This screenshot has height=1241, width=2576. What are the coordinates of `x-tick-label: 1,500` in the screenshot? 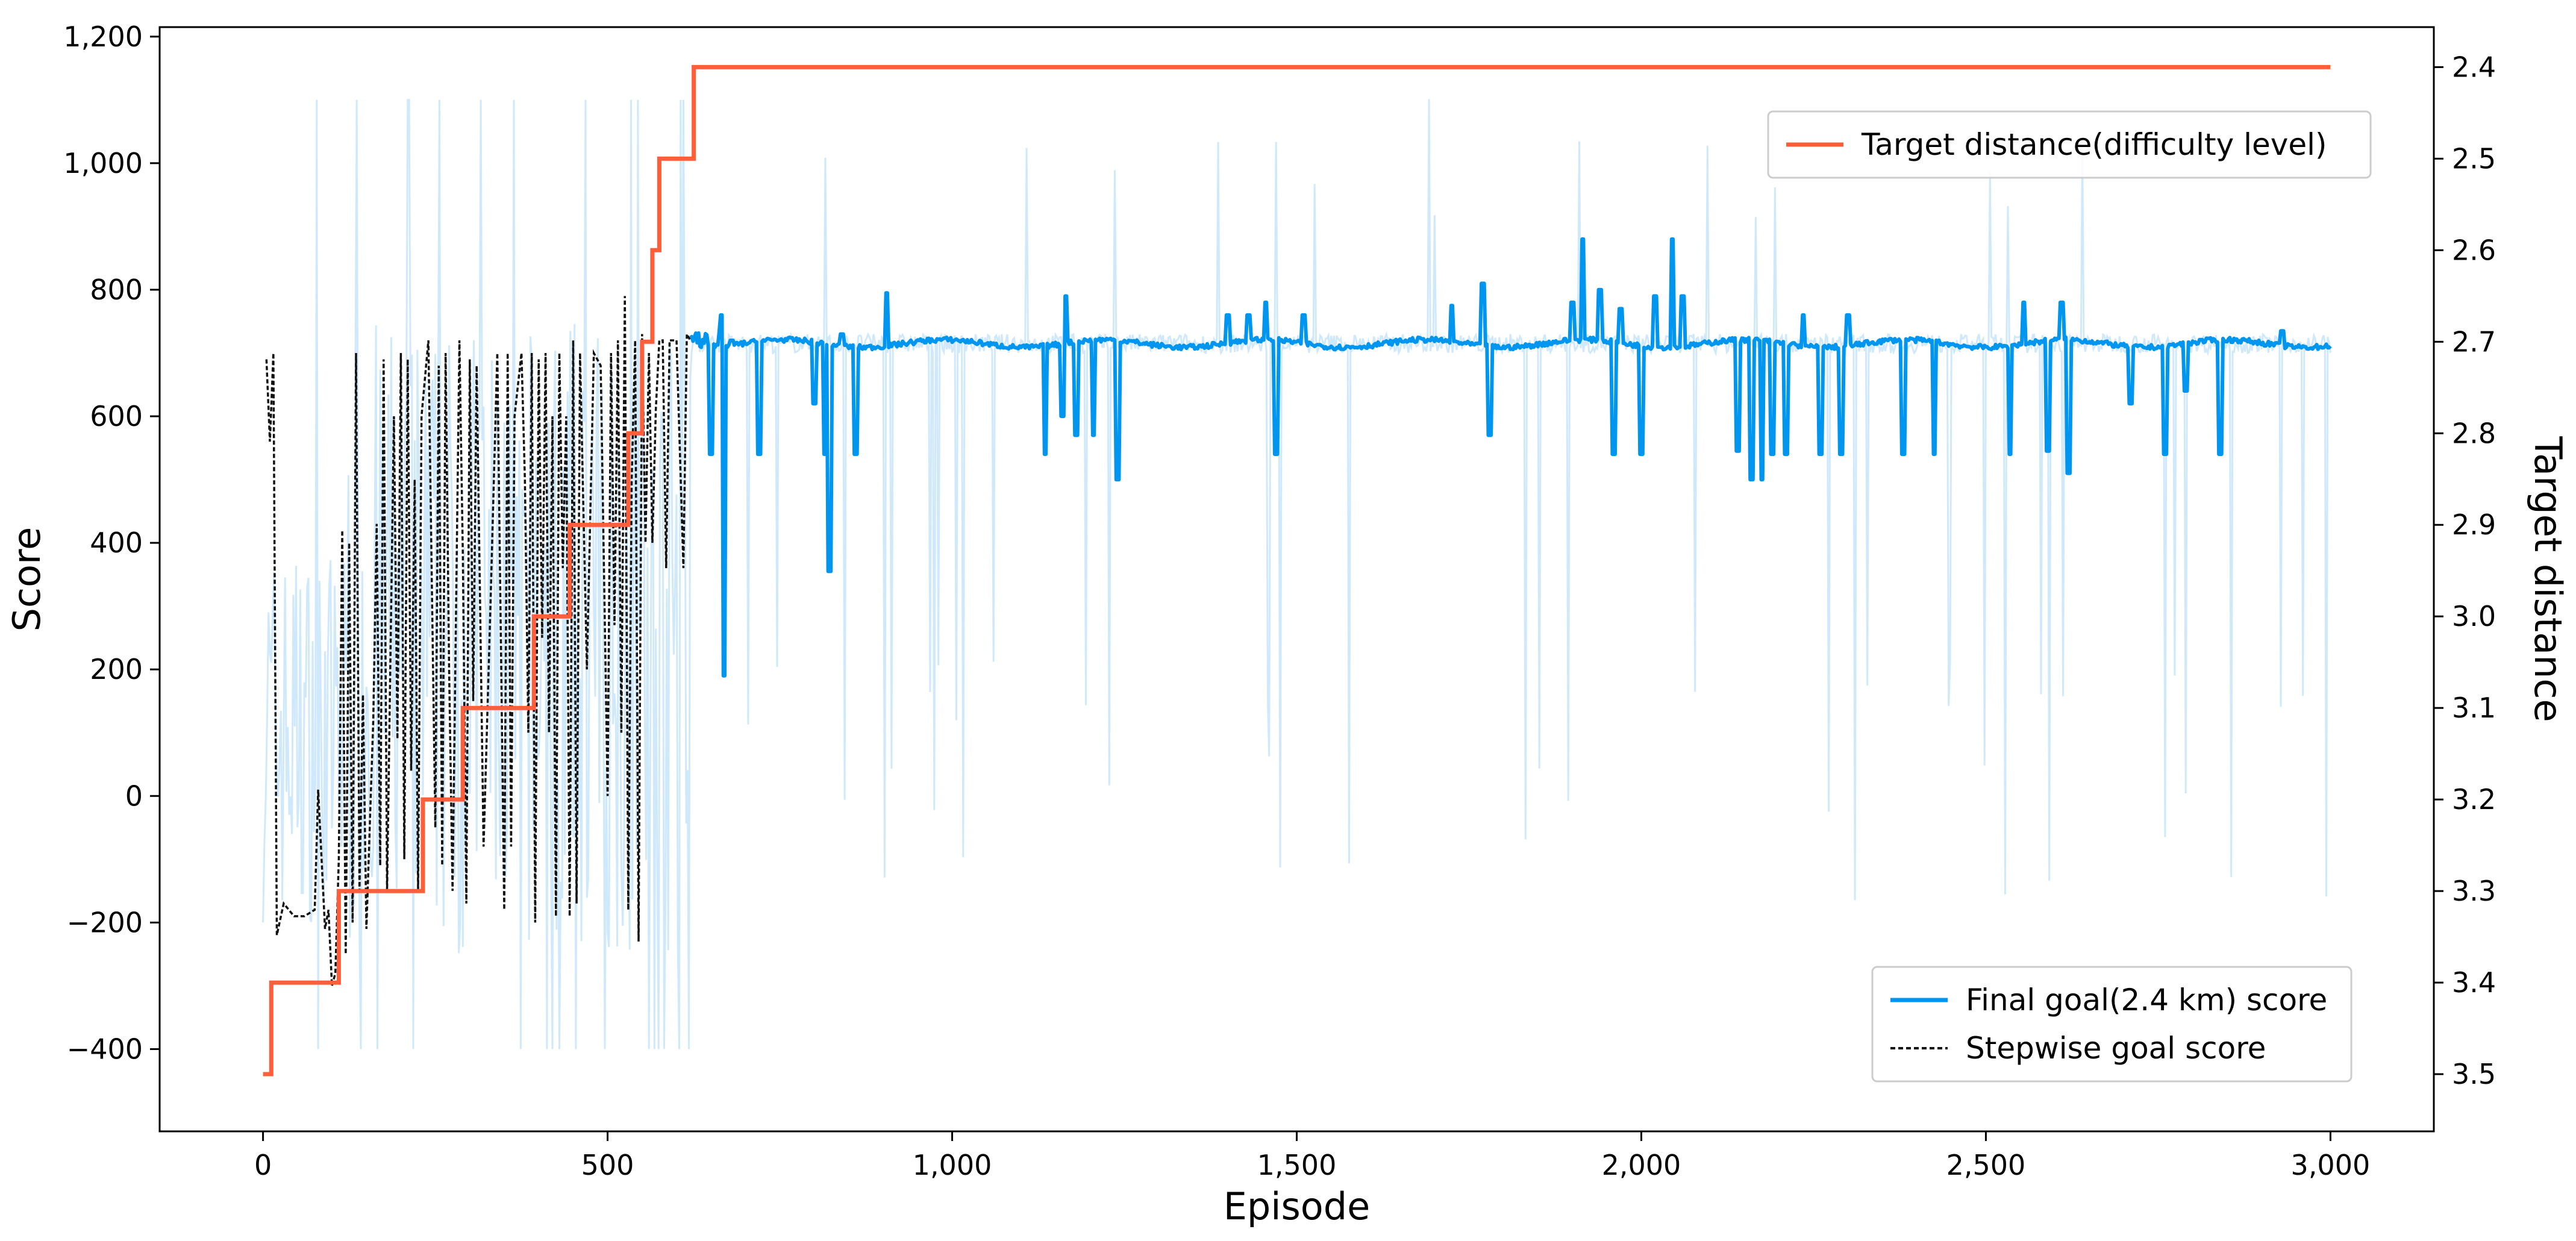 It's located at (1297, 1165).